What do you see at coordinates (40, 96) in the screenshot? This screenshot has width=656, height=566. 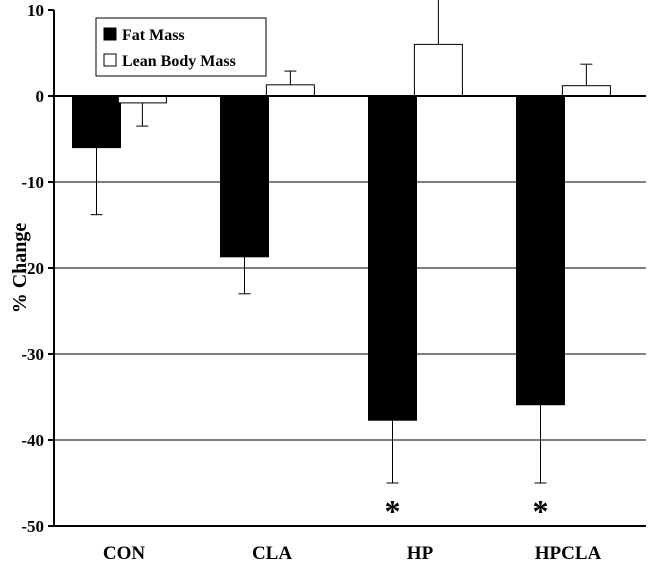 I see `y-tick-label: 0` at bounding box center [40, 96].